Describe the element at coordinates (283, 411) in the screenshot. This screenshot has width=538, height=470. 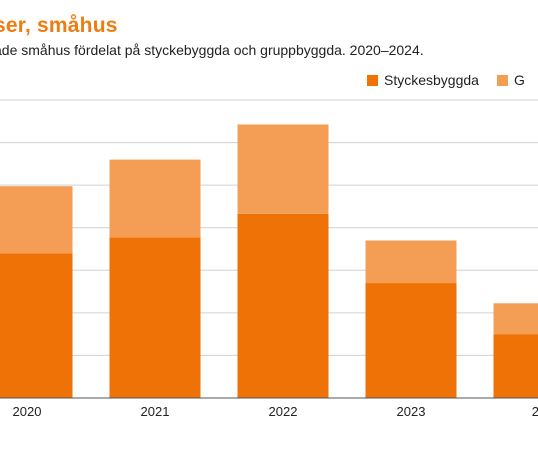
I see `x-tick-label: 2022` at that location.